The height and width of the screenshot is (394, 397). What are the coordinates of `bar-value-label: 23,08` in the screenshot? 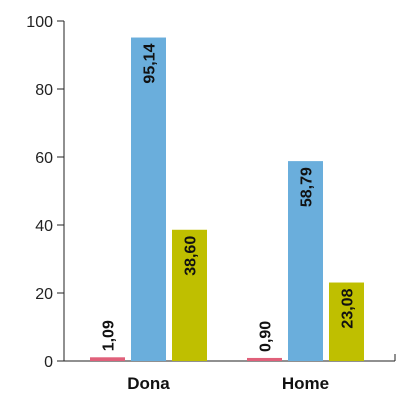 It's located at (348, 308).